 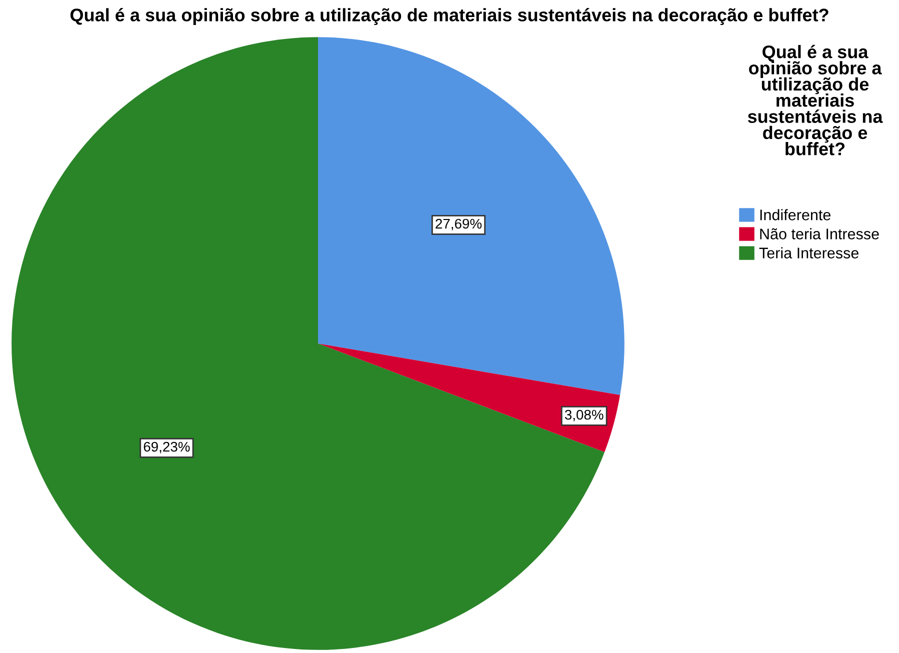 What do you see at coordinates (795, 214) in the screenshot?
I see `legend-label: Indiferente` at bounding box center [795, 214].